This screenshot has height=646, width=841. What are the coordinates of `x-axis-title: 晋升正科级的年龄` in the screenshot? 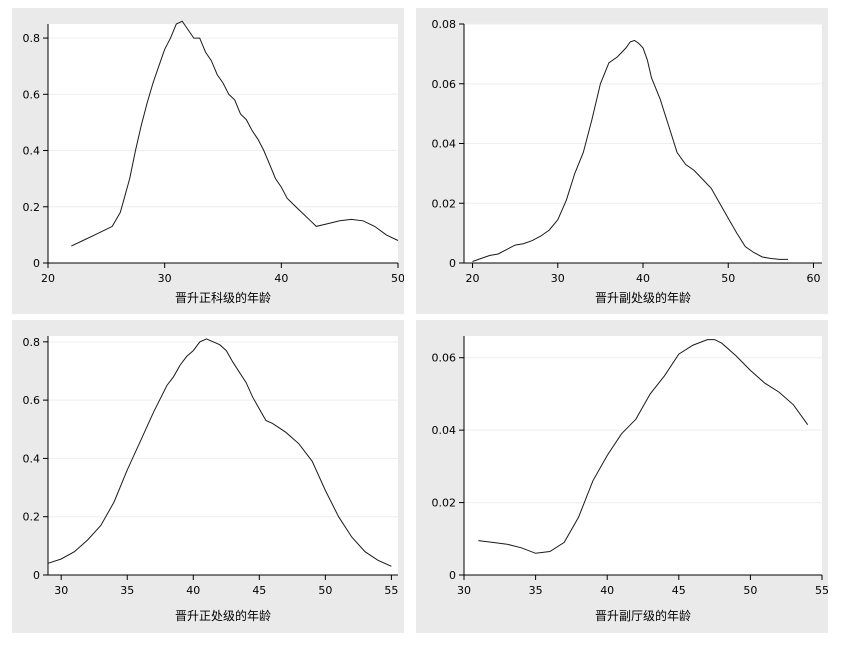 It's located at (223, 297).